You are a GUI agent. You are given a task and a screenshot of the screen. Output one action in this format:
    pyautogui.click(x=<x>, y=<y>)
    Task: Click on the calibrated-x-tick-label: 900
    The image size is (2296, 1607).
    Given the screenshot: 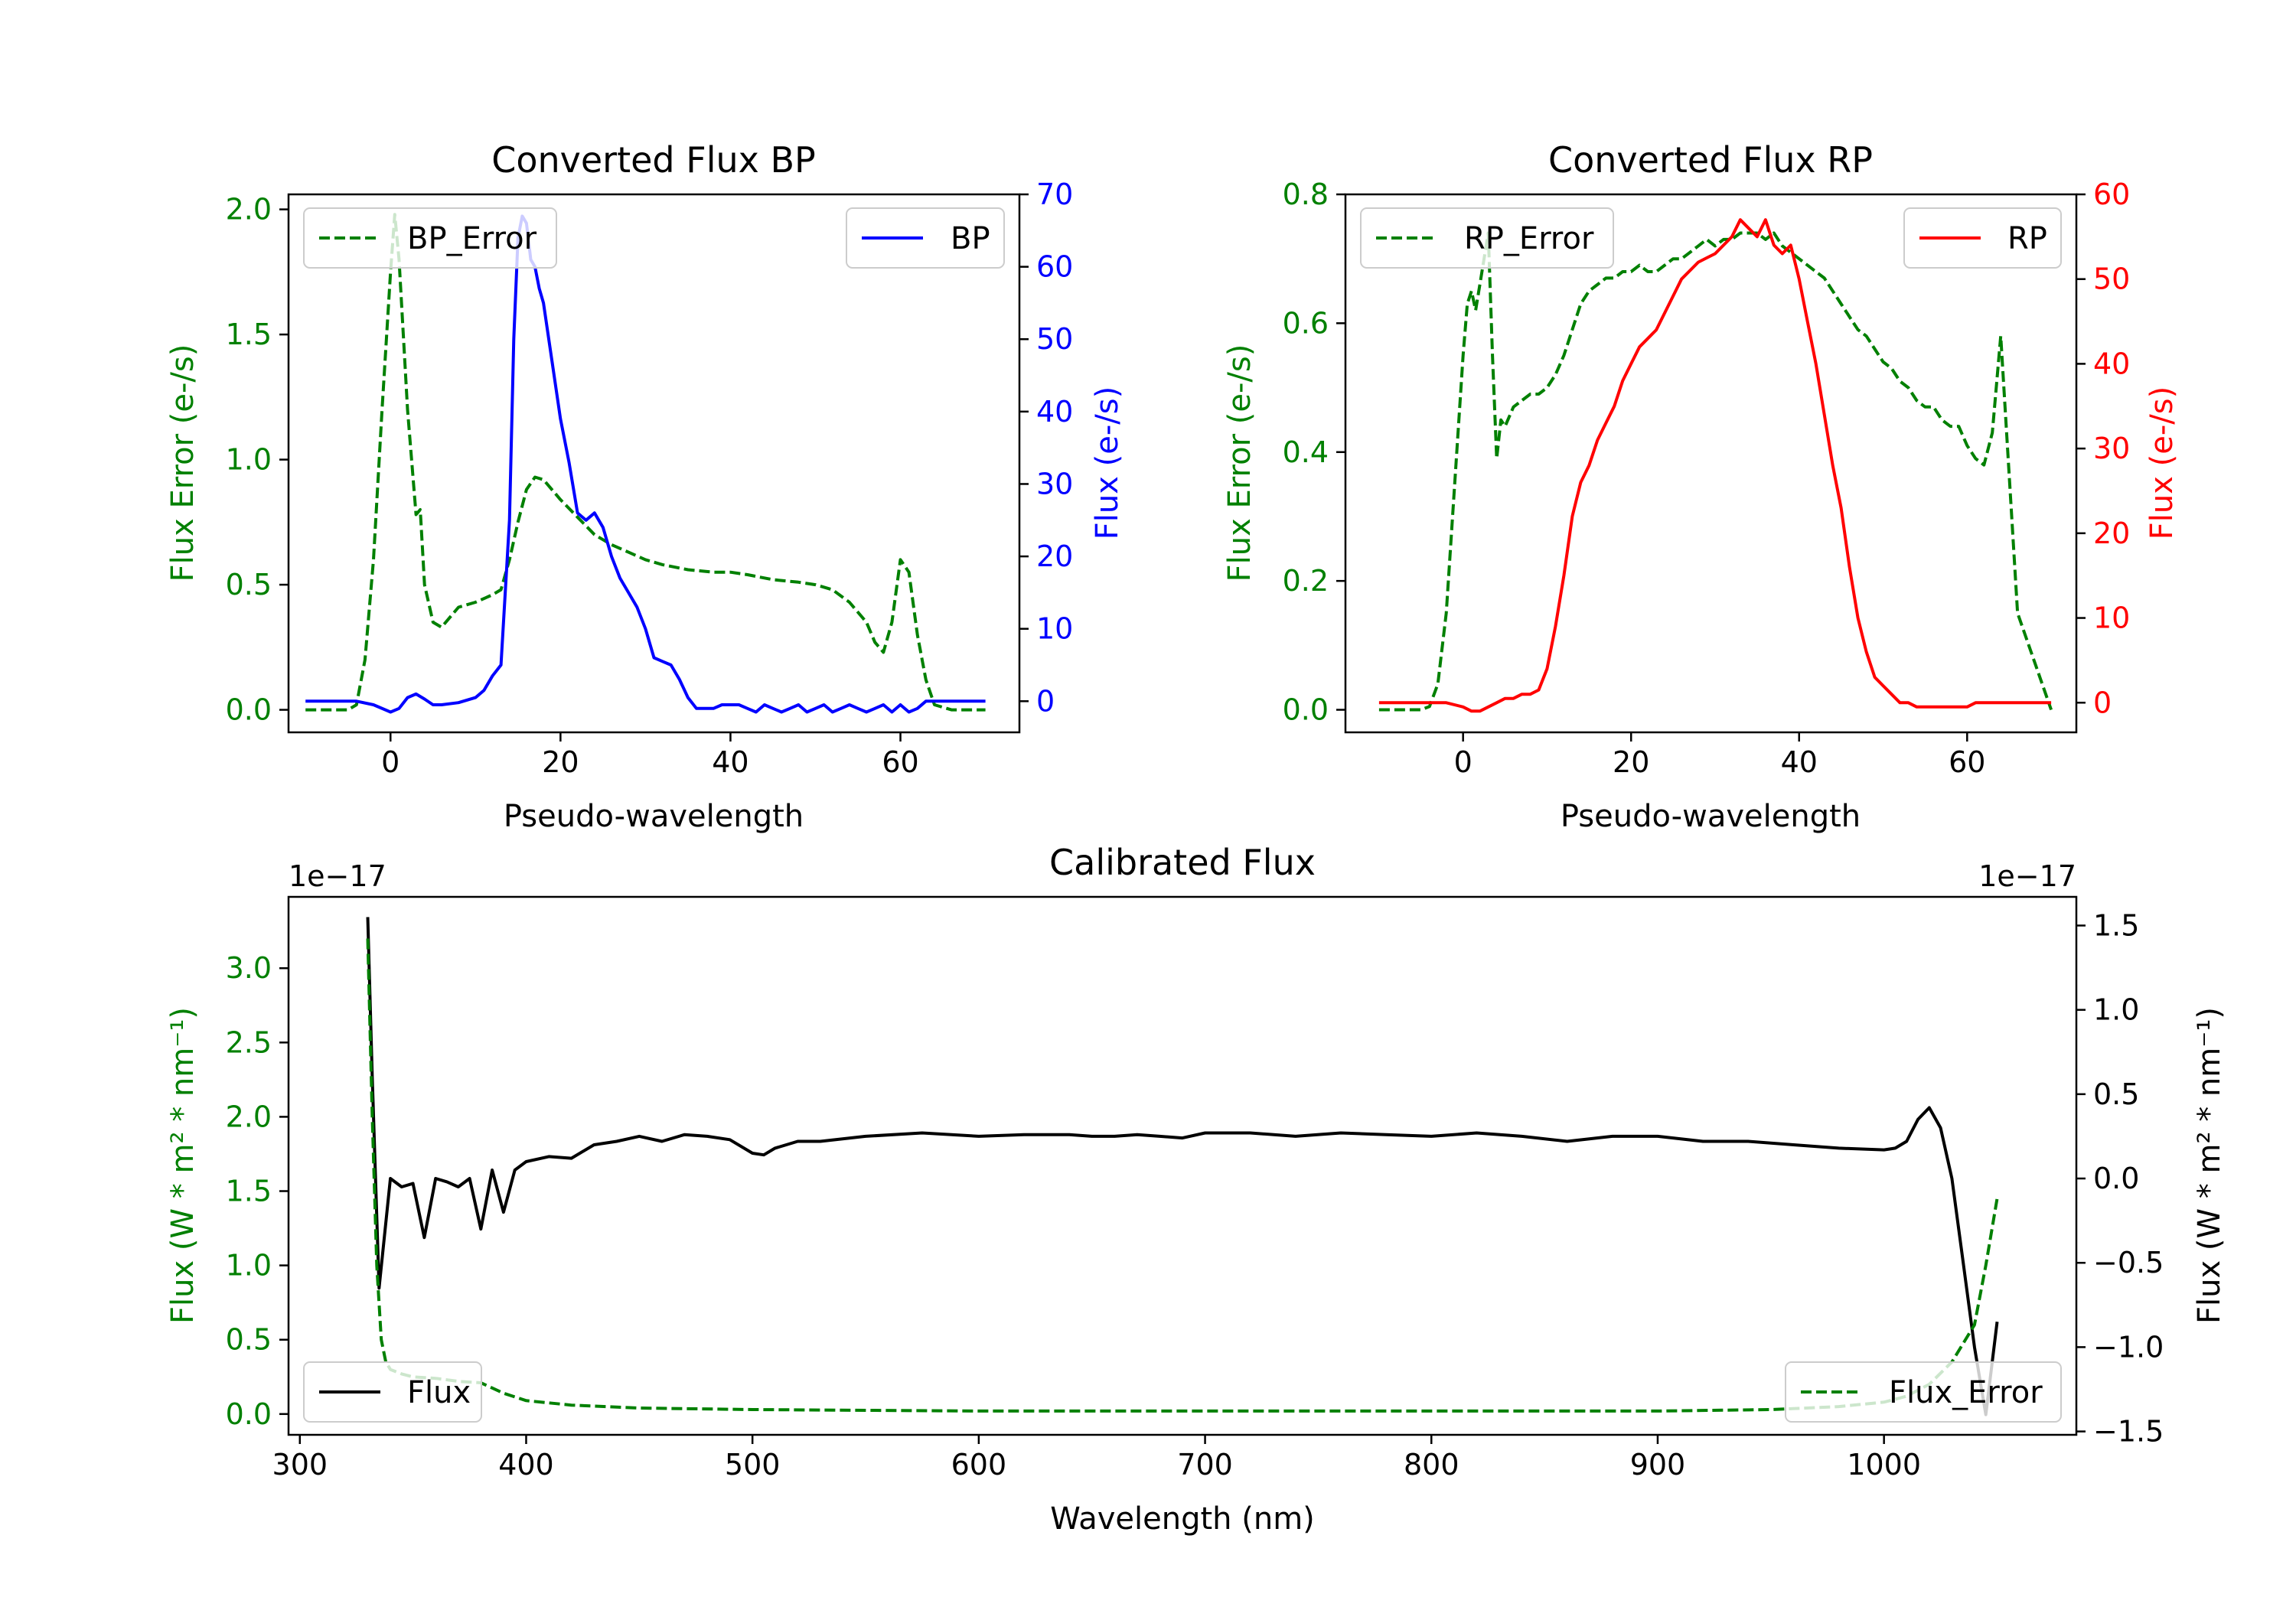 What is the action you would take?
    pyautogui.click(x=1658, y=1465)
    